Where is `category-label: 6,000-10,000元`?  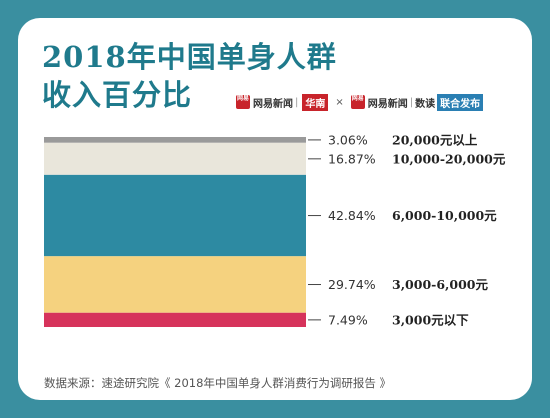 category-label: 6,000-10,000元 is located at coordinates (444, 215).